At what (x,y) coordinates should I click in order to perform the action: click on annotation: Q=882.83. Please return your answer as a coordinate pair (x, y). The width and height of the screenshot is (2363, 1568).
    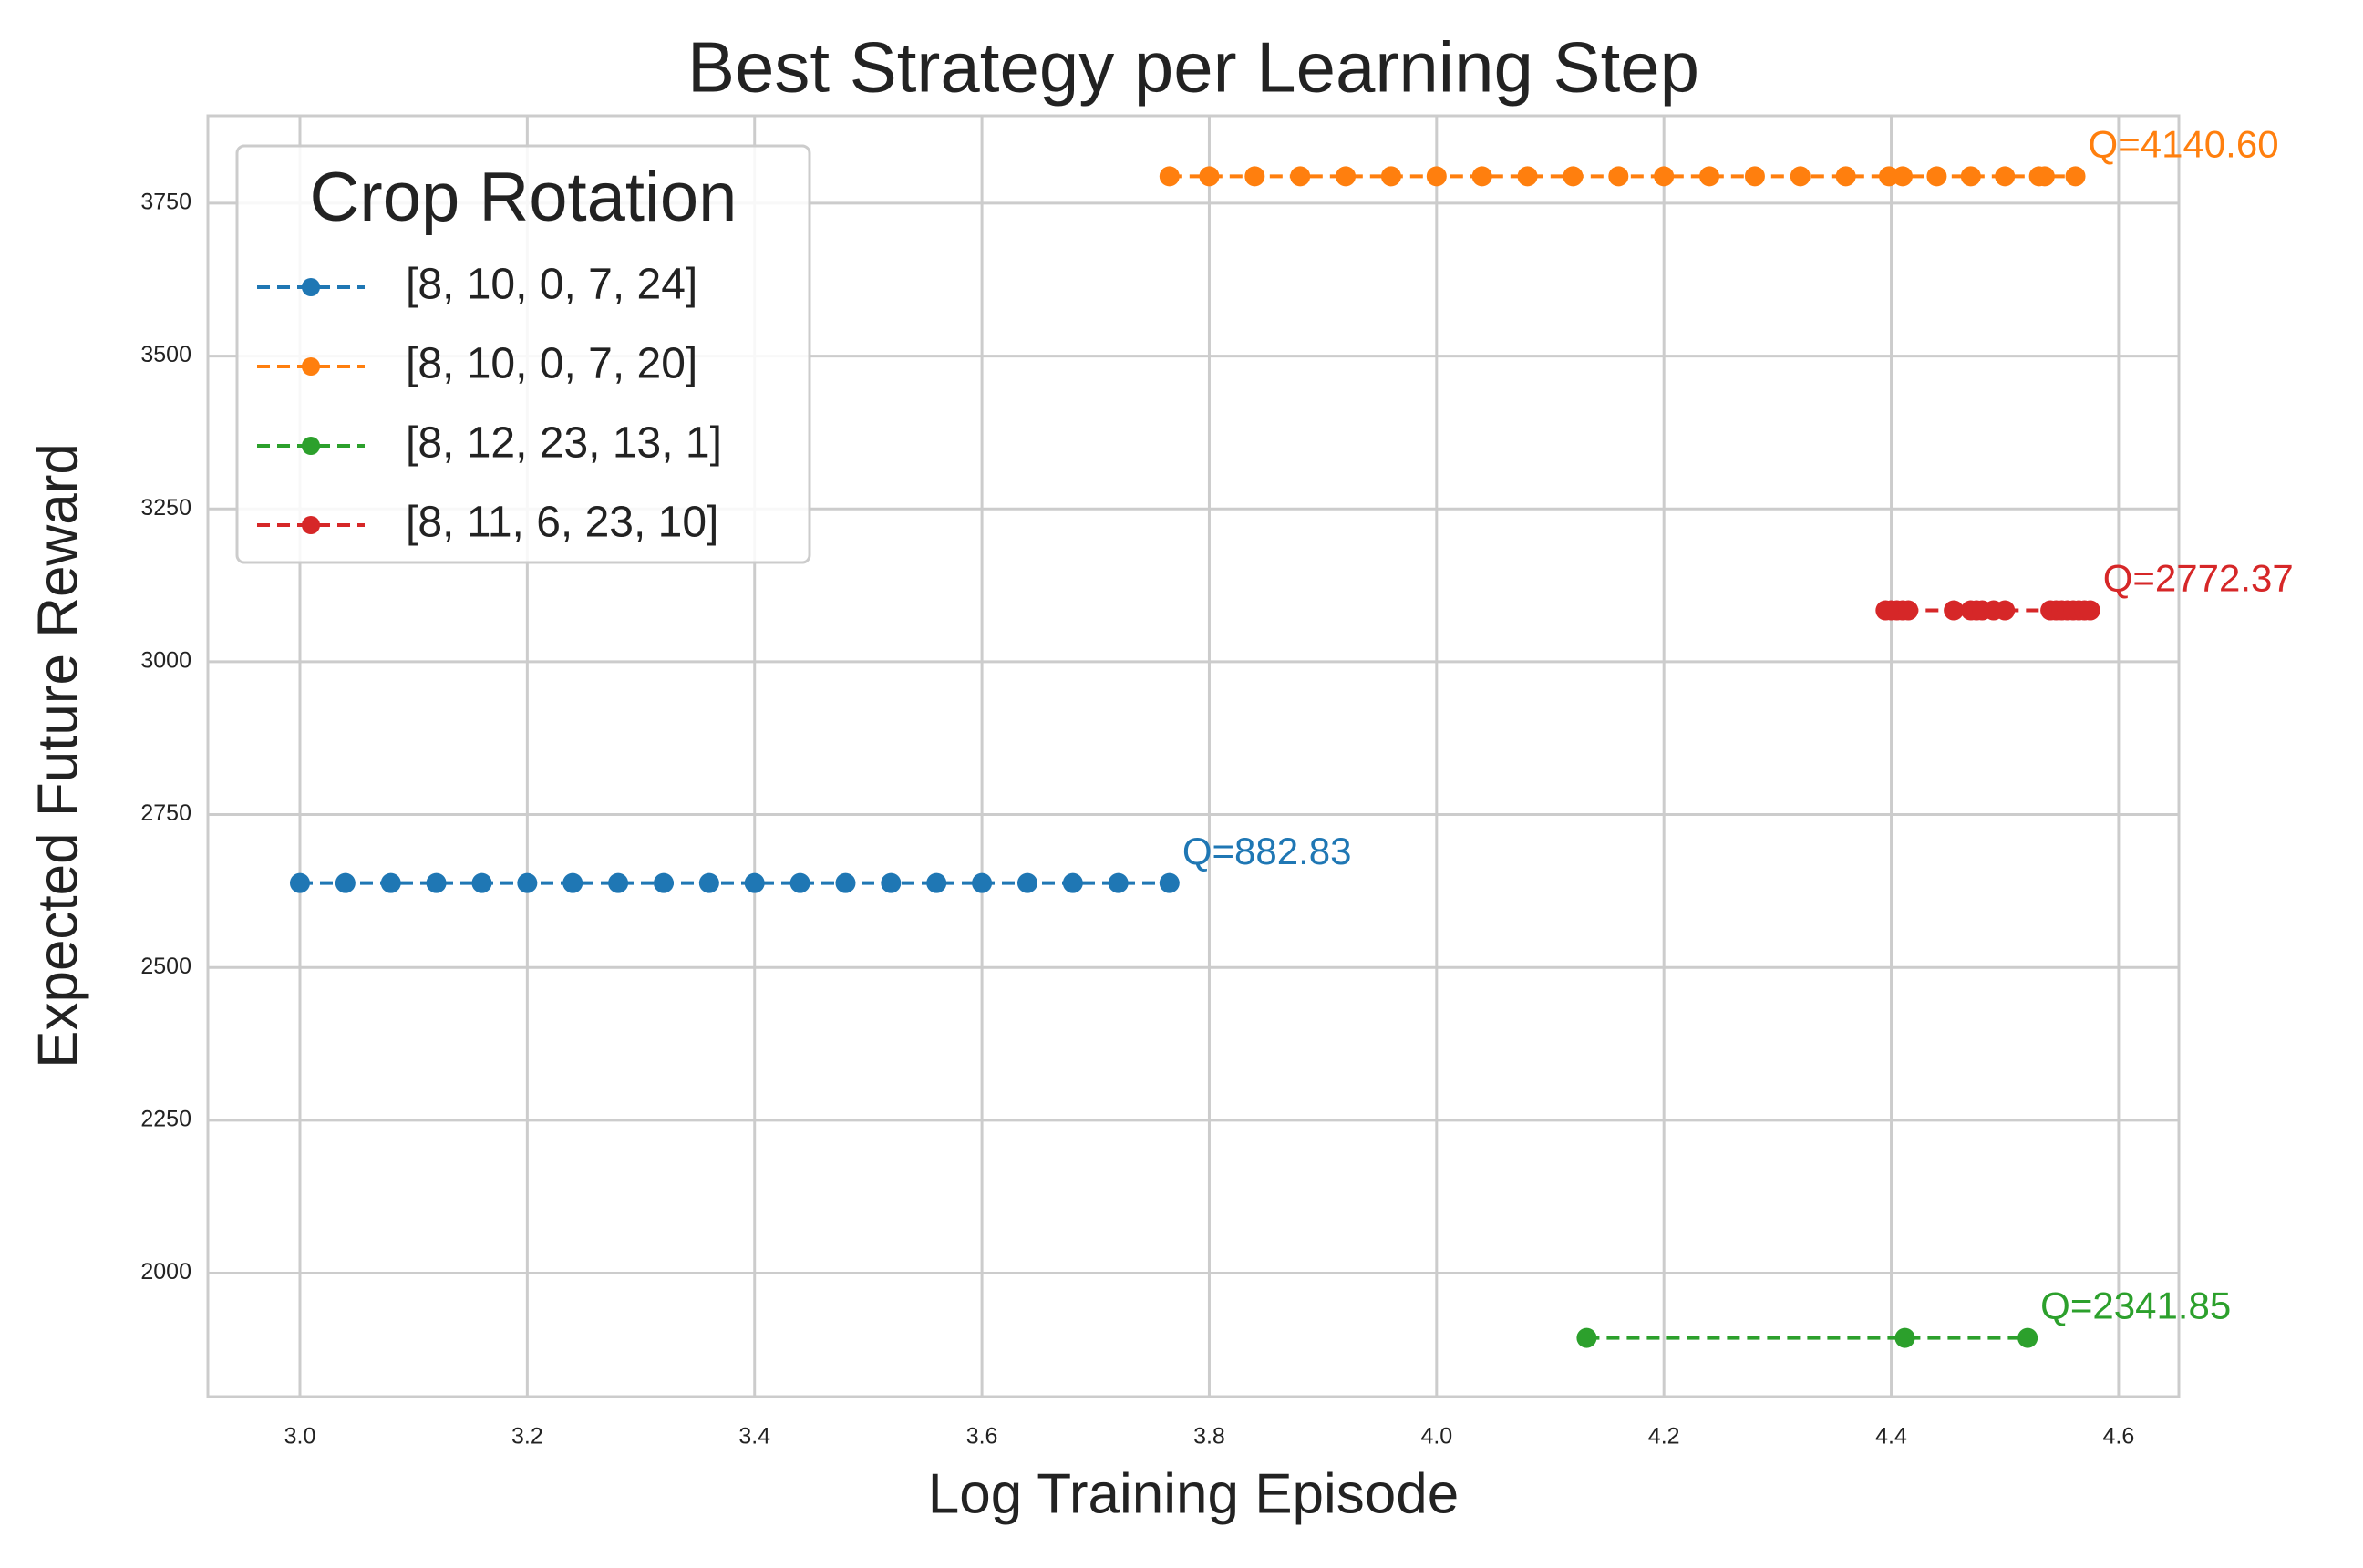
    Looking at the image, I should click on (1267, 851).